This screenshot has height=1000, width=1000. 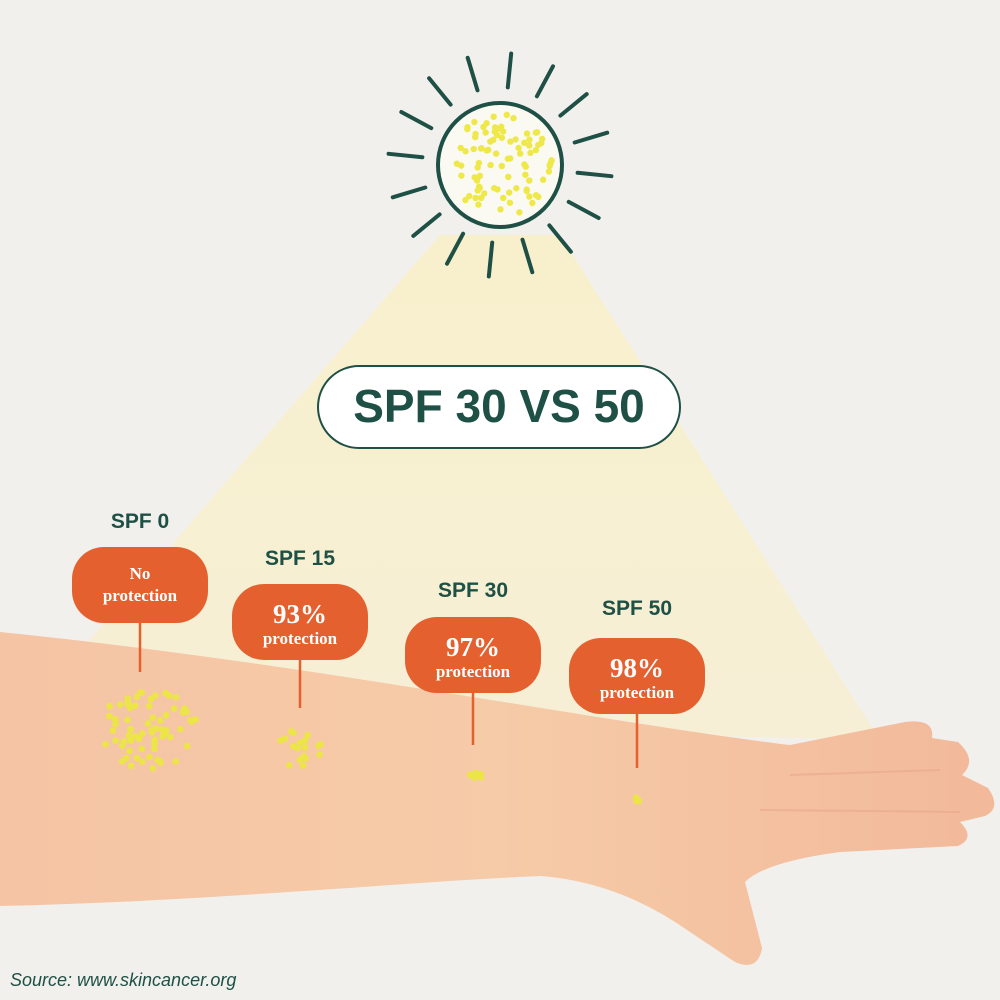 What do you see at coordinates (637, 668) in the screenshot?
I see `marker-percent: 98%` at bounding box center [637, 668].